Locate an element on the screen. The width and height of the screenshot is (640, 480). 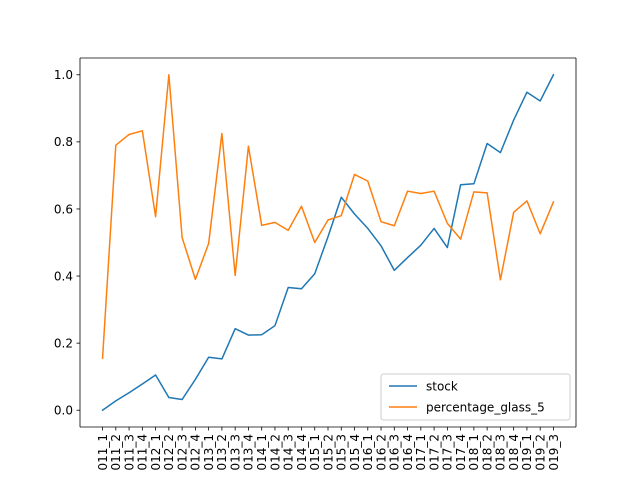
x-tick-label: 016_1 is located at coordinates (368, 452).